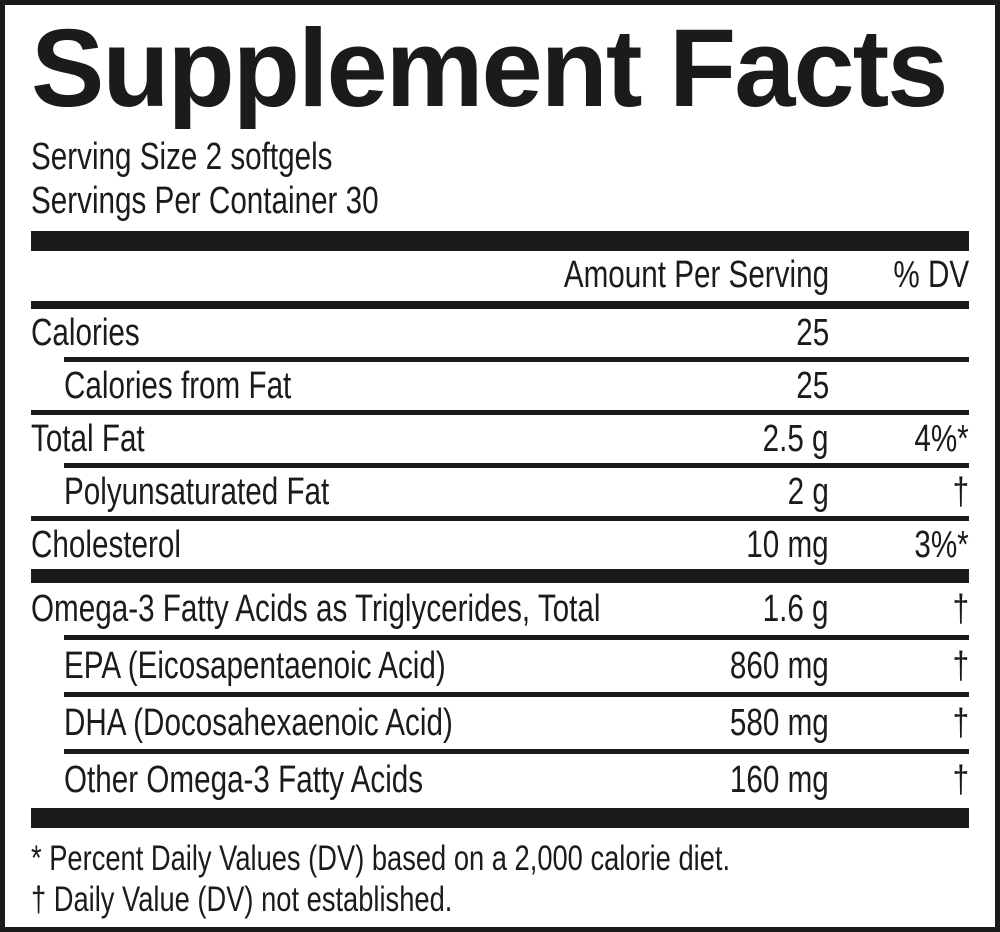 The width and height of the screenshot is (1000, 932). Describe the element at coordinates (205, 201) in the screenshot. I see `servings-per-container: Servings Per Container 30` at that location.